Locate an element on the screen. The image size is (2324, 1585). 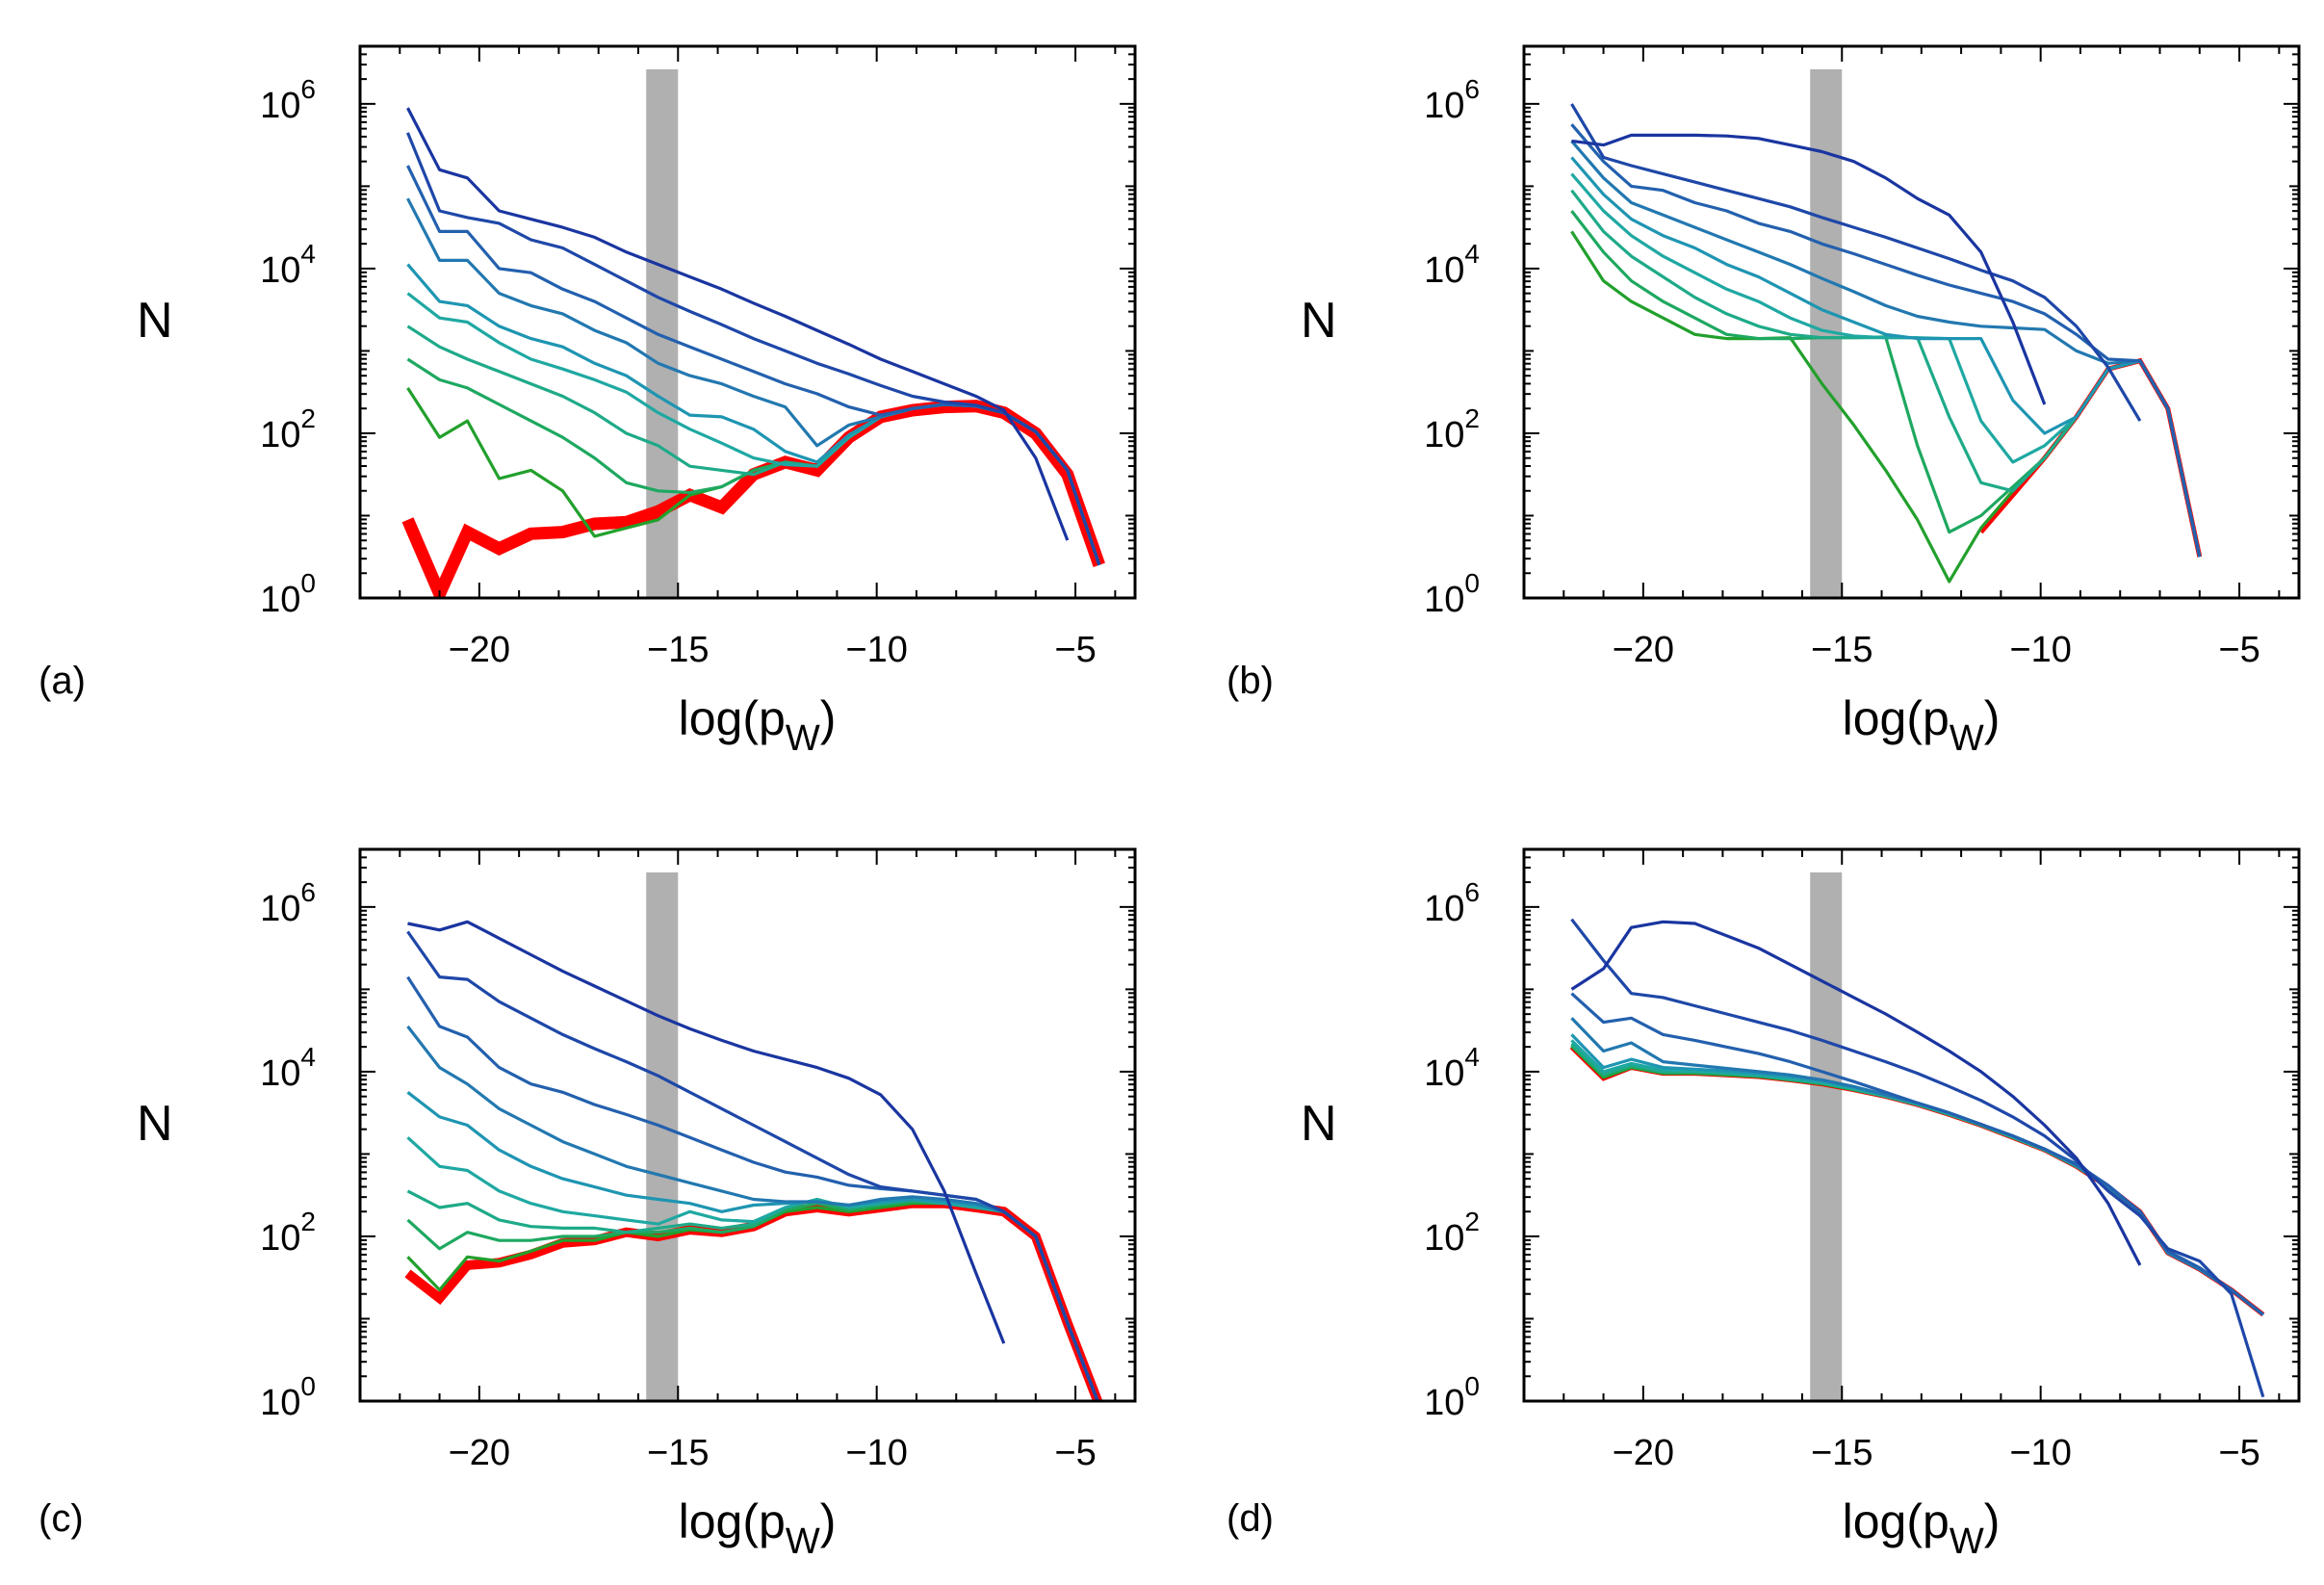
panel-label: (b) is located at coordinates (1250, 681).